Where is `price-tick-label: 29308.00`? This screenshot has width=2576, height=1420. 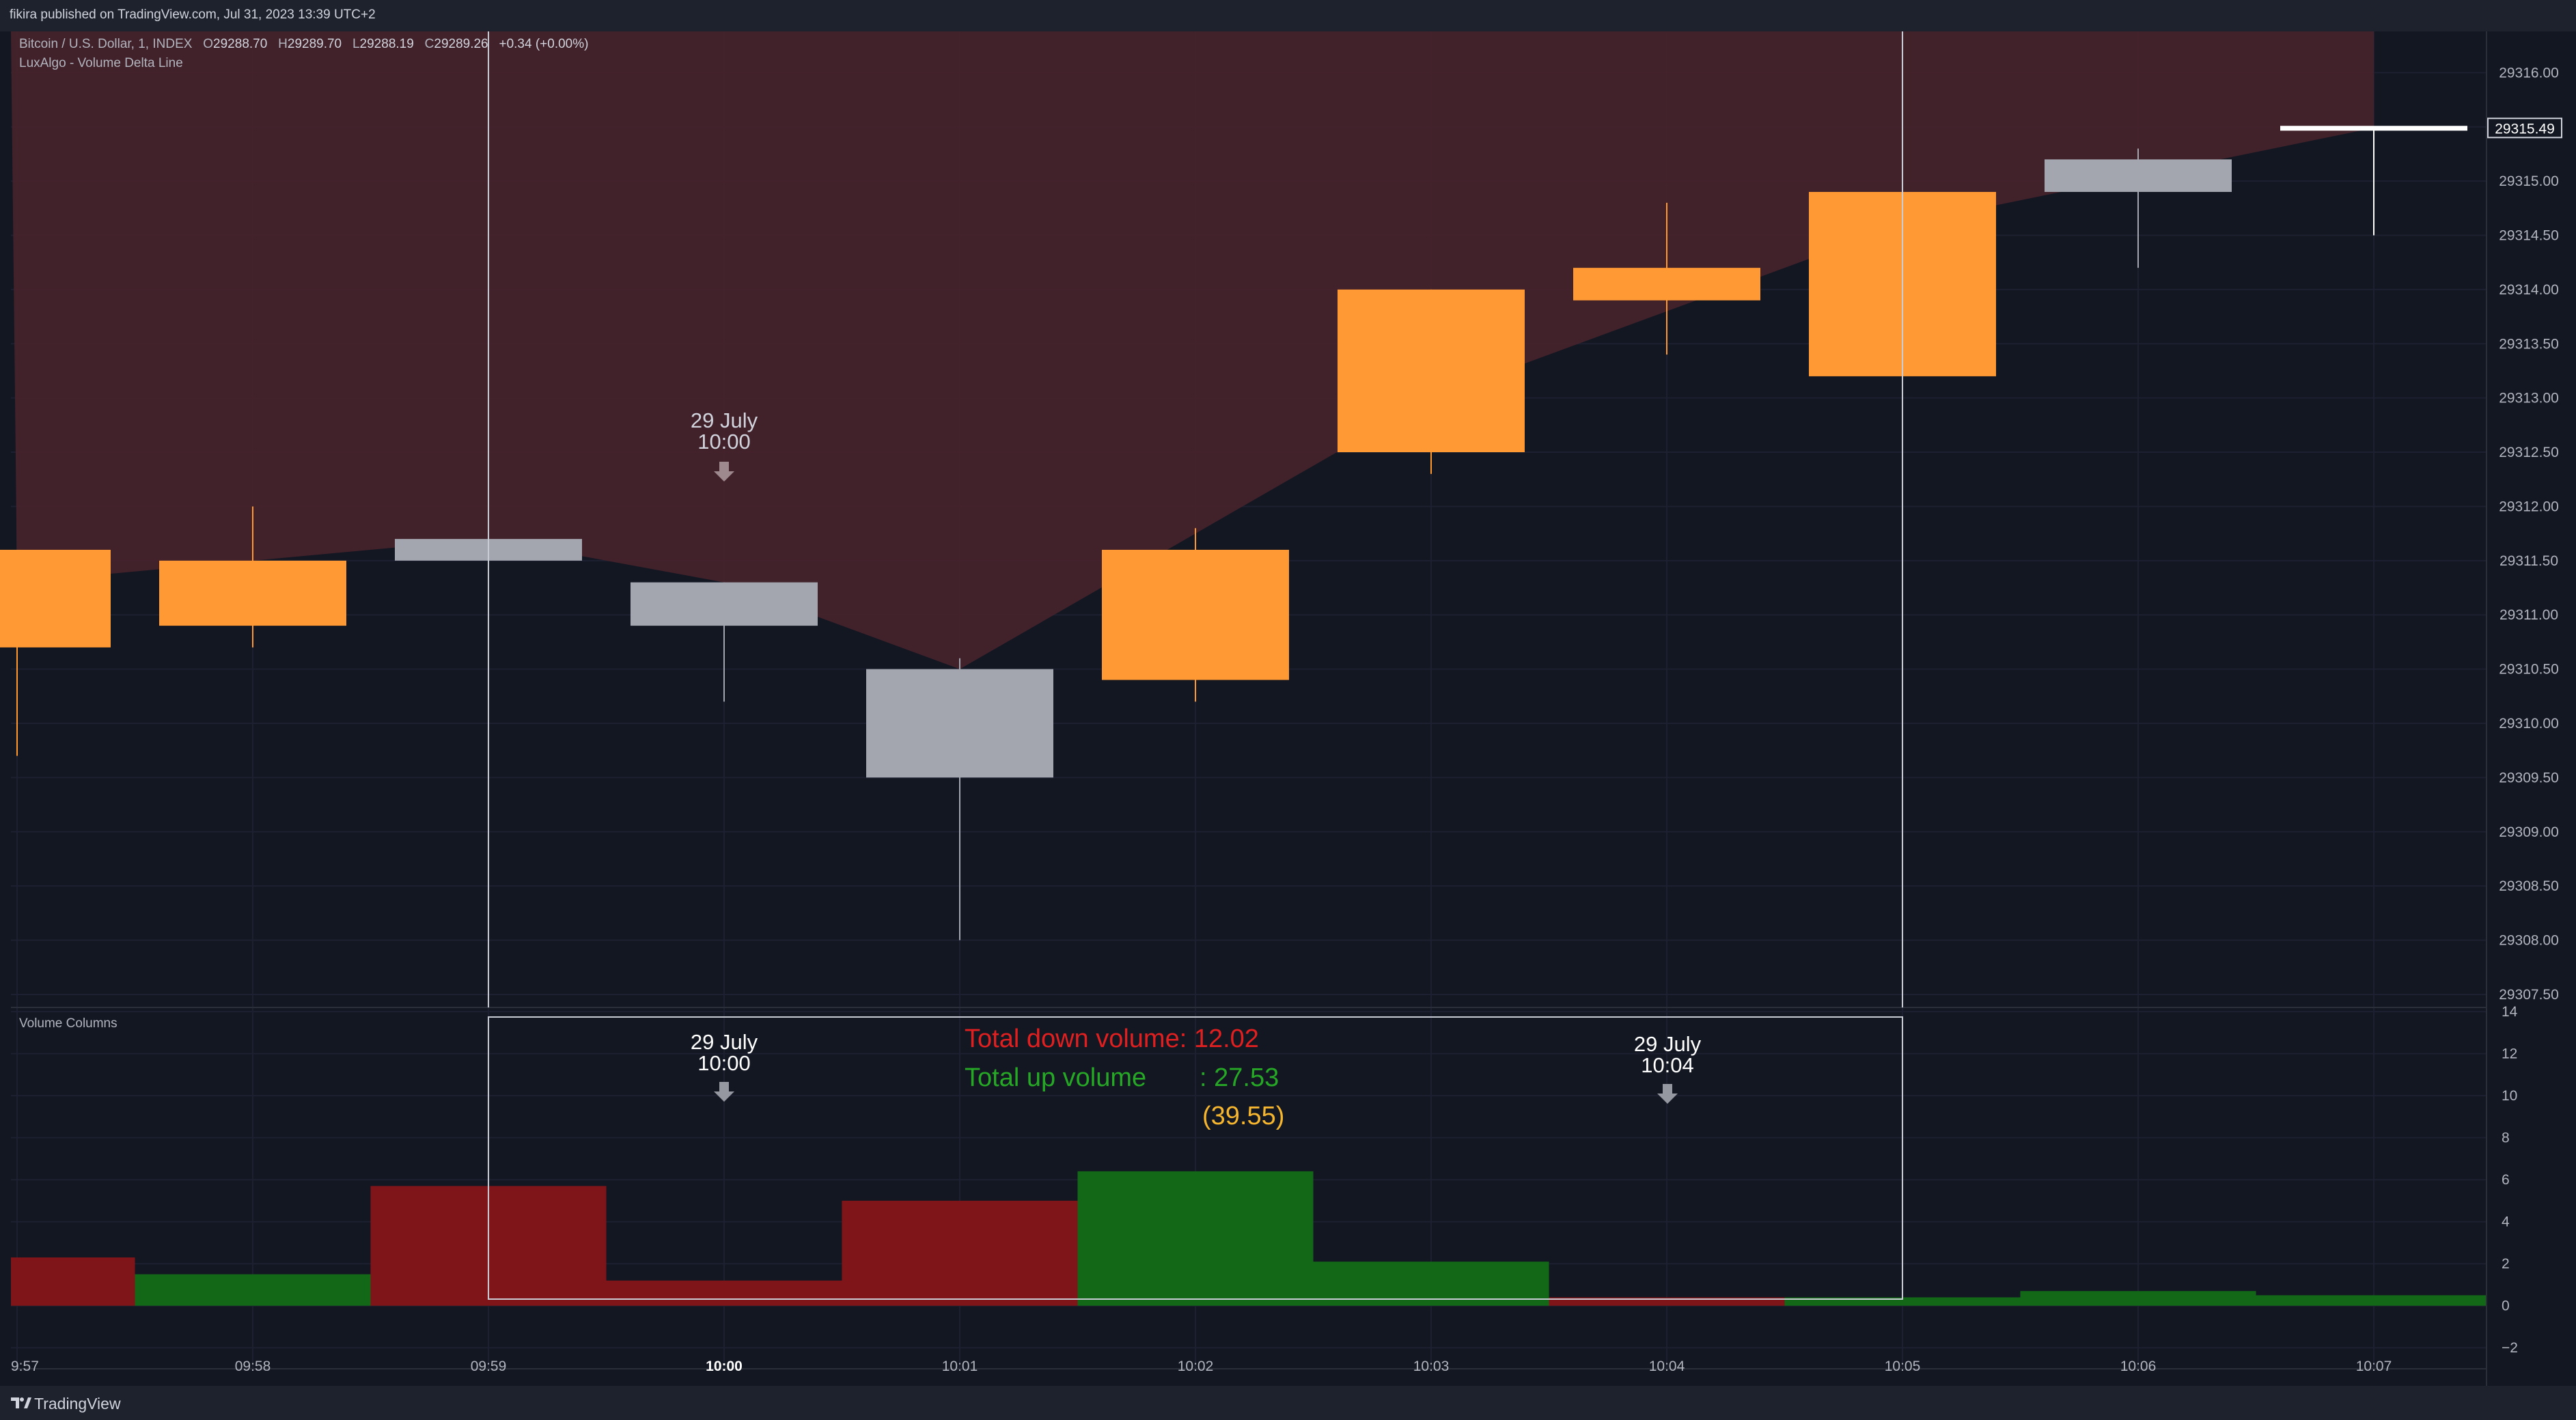
price-tick-label: 29308.00 is located at coordinates (2529, 941).